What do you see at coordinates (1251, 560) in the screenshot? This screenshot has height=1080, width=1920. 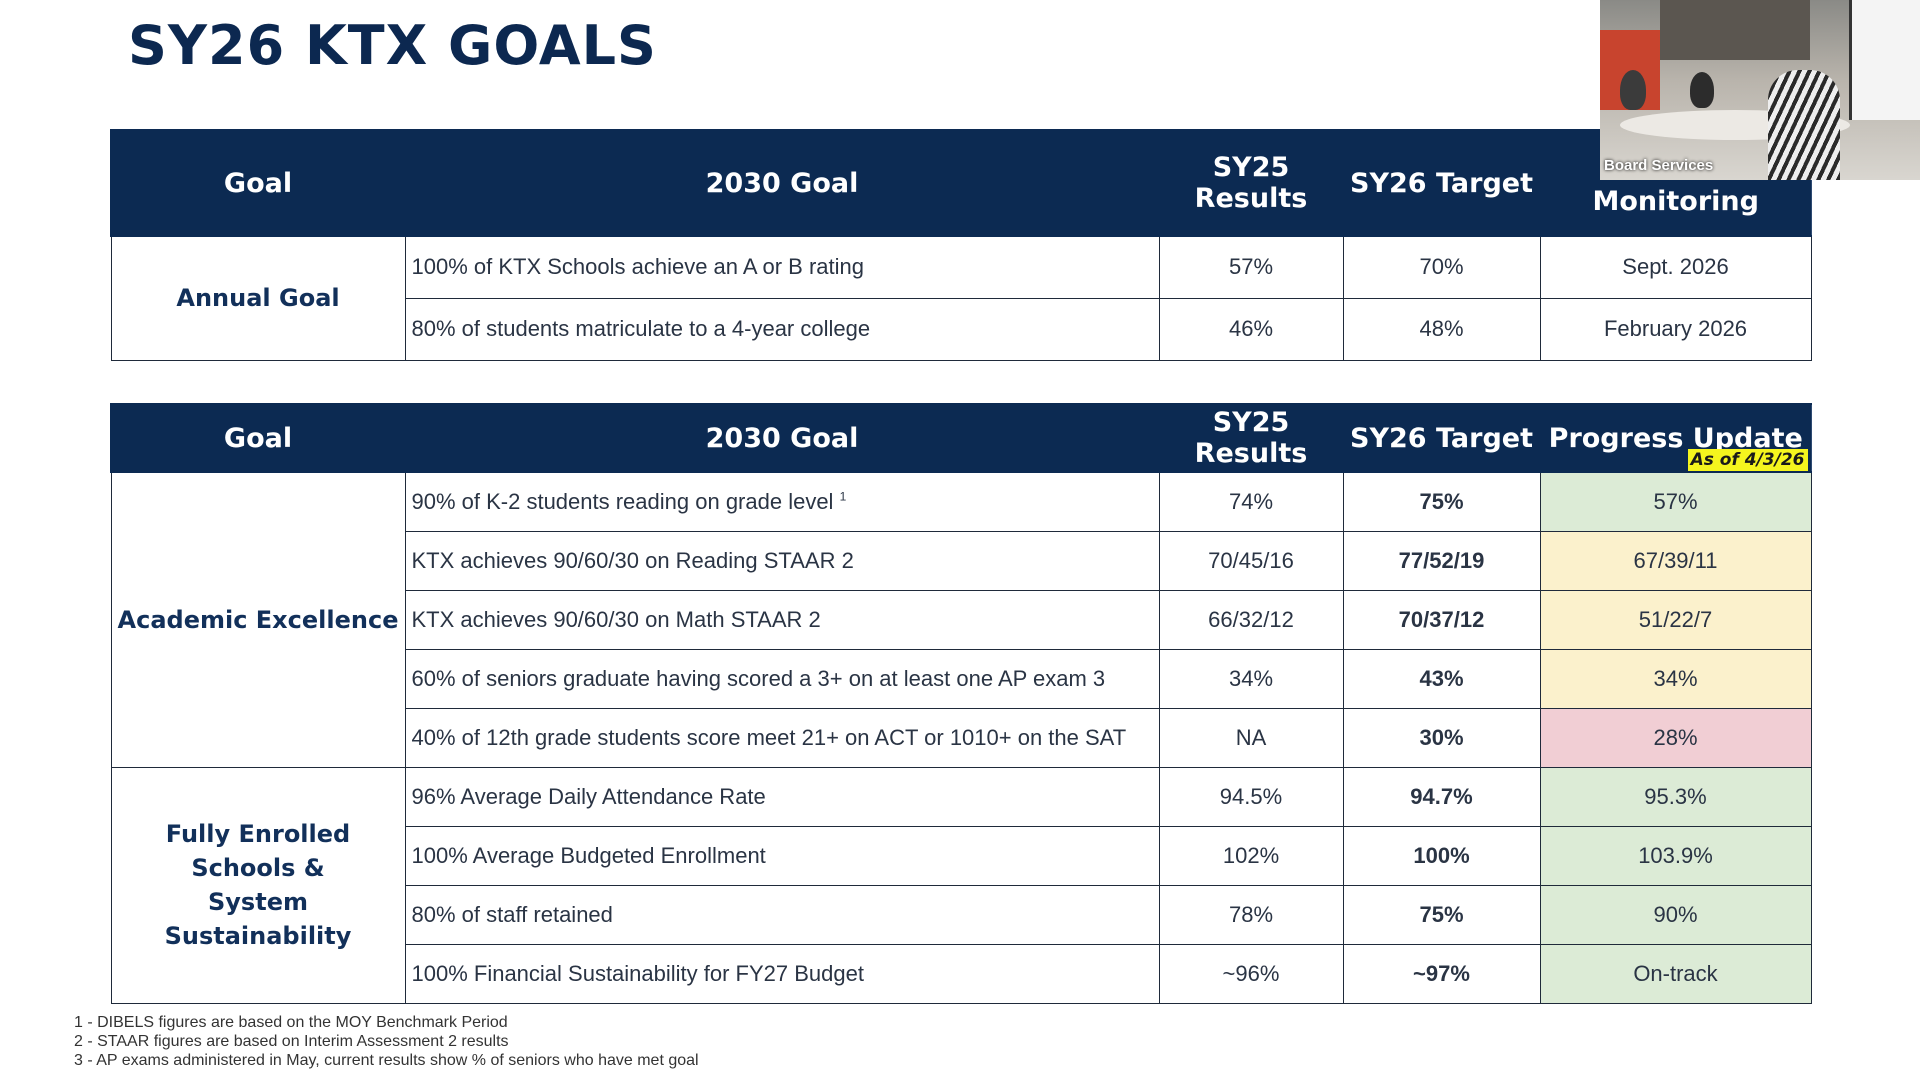 I see `sy25-value: 70/45/16` at bounding box center [1251, 560].